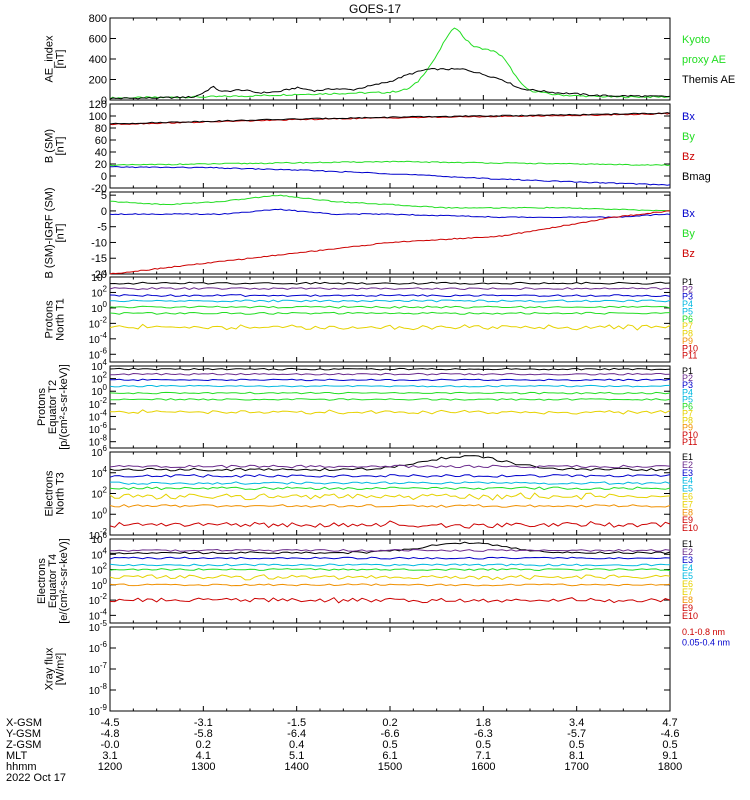  What do you see at coordinates (670, 767) in the screenshot?
I see `orbit-value: 1800` at bounding box center [670, 767].